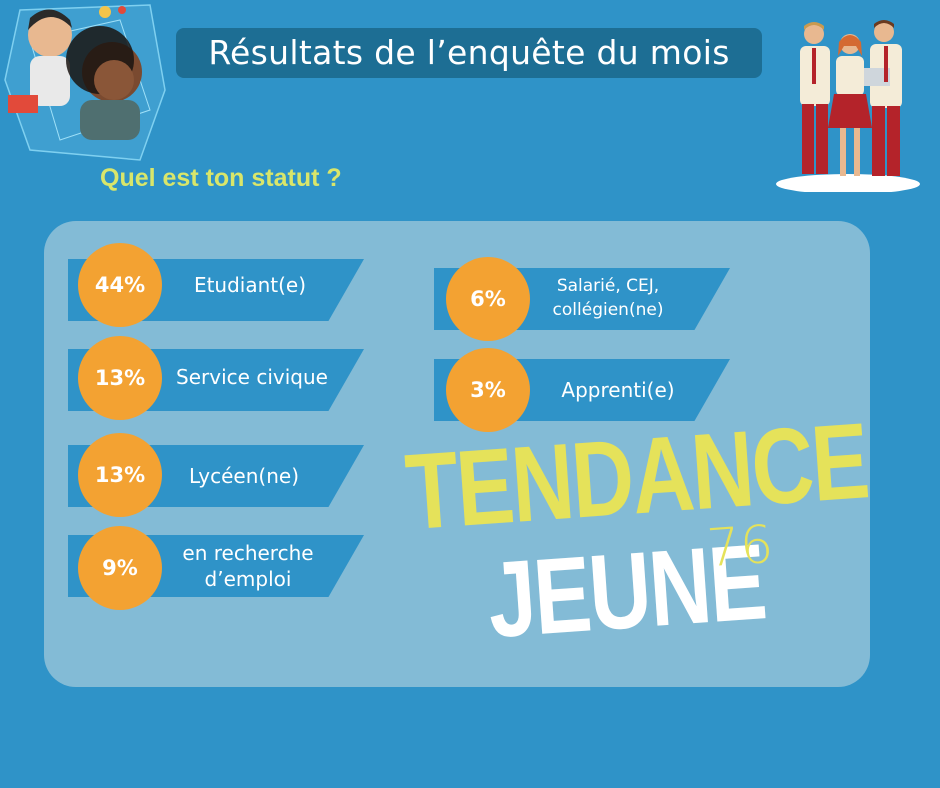 The image size is (940, 788). I want to click on result-label-line2: d’emploi, so click(248, 579).